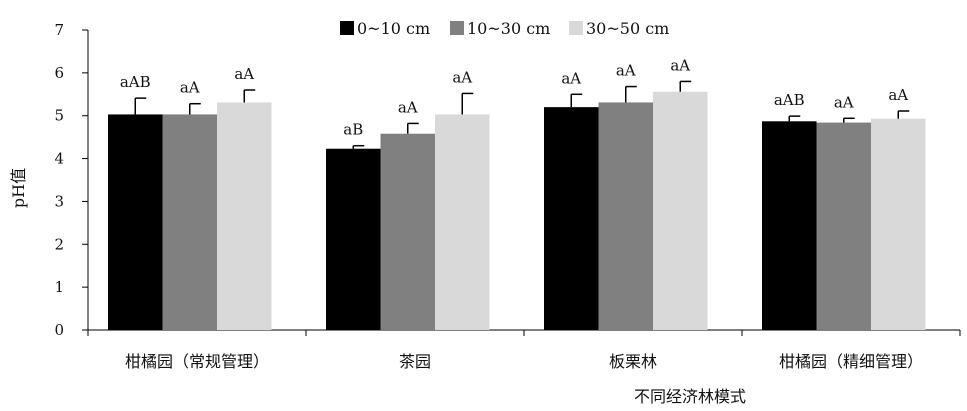  What do you see at coordinates (59, 287) in the screenshot?
I see `y-tick-label: 1` at bounding box center [59, 287].